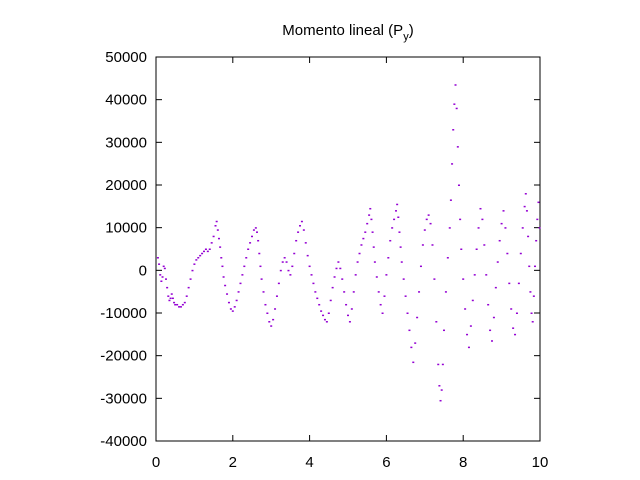 Image resolution: width=640 pixels, height=480 pixels. Describe the element at coordinates (126, 142) in the screenshot. I see `y-tick-label: 30000` at that location.